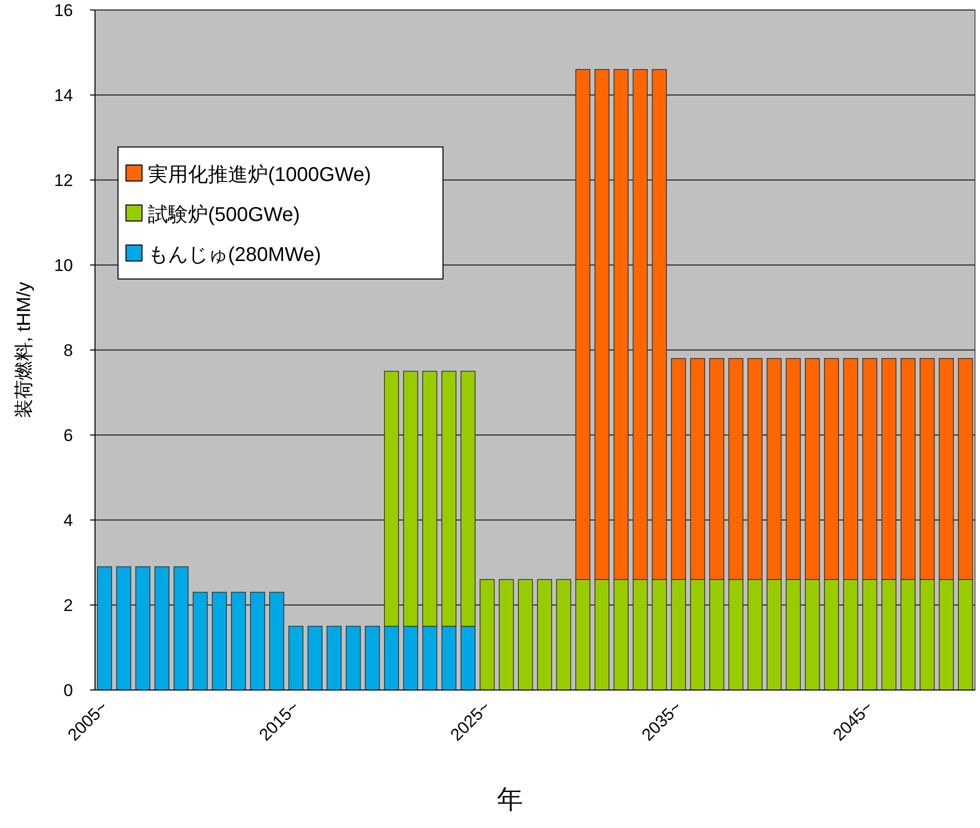  I want to click on y-tick-label: 8, so click(68, 350).